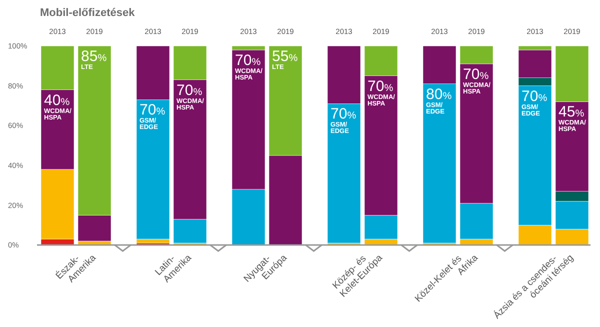 This screenshot has width=600, height=327. What do you see at coordinates (572, 127) in the screenshot?
I see `series-label: WCDMA/ HSPA` at bounding box center [572, 127].